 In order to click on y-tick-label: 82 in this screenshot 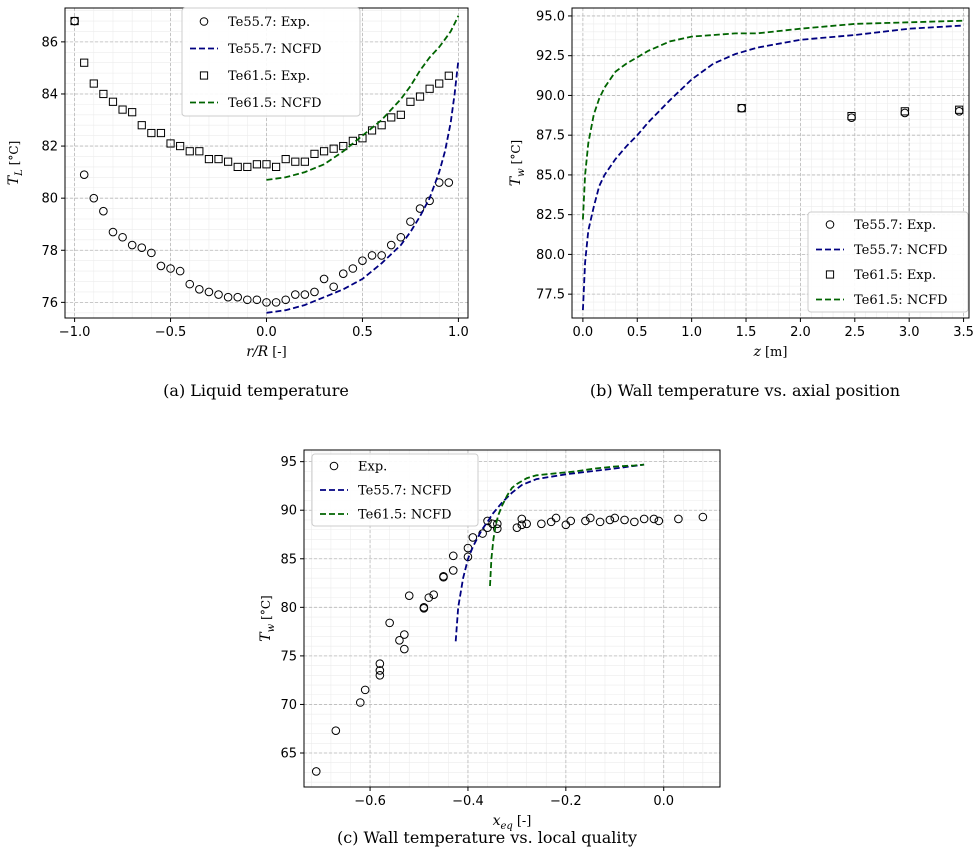, I will do `click(49, 147)`.